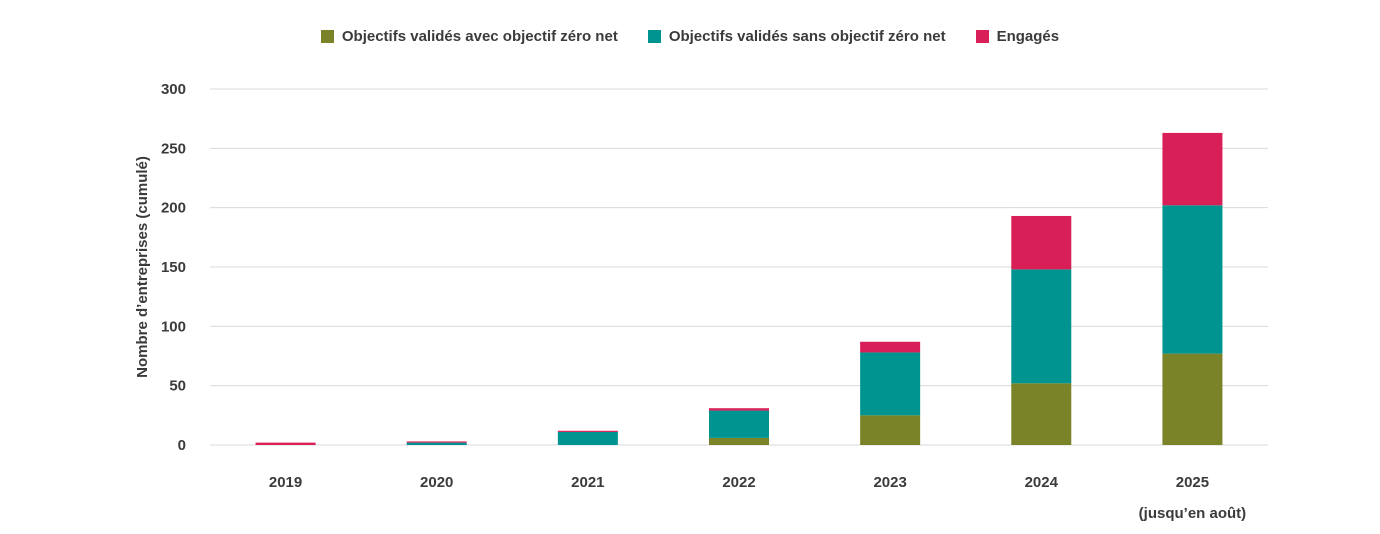 The width and height of the screenshot is (1380, 534). What do you see at coordinates (142, 267) in the screenshot?
I see `y-axis-label: Nombre d’entreprises (cumulé)` at bounding box center [142, 267].